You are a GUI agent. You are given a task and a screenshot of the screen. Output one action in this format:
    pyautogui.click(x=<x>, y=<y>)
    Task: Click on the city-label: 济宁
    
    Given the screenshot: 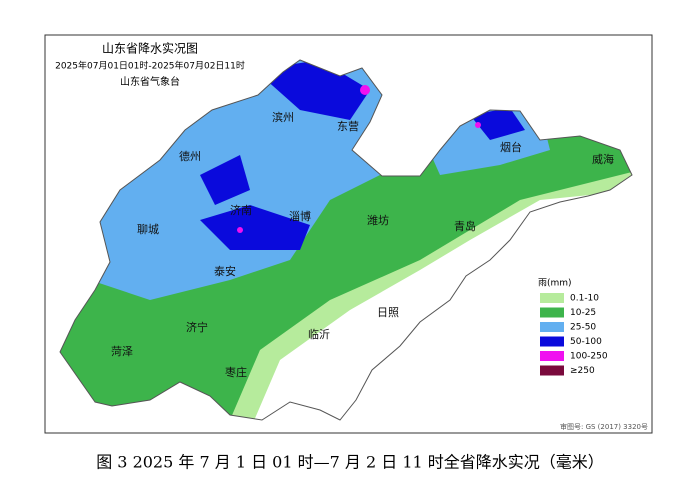 What is the action you would take?
    pyautogui.click(x=197, y=327)
    